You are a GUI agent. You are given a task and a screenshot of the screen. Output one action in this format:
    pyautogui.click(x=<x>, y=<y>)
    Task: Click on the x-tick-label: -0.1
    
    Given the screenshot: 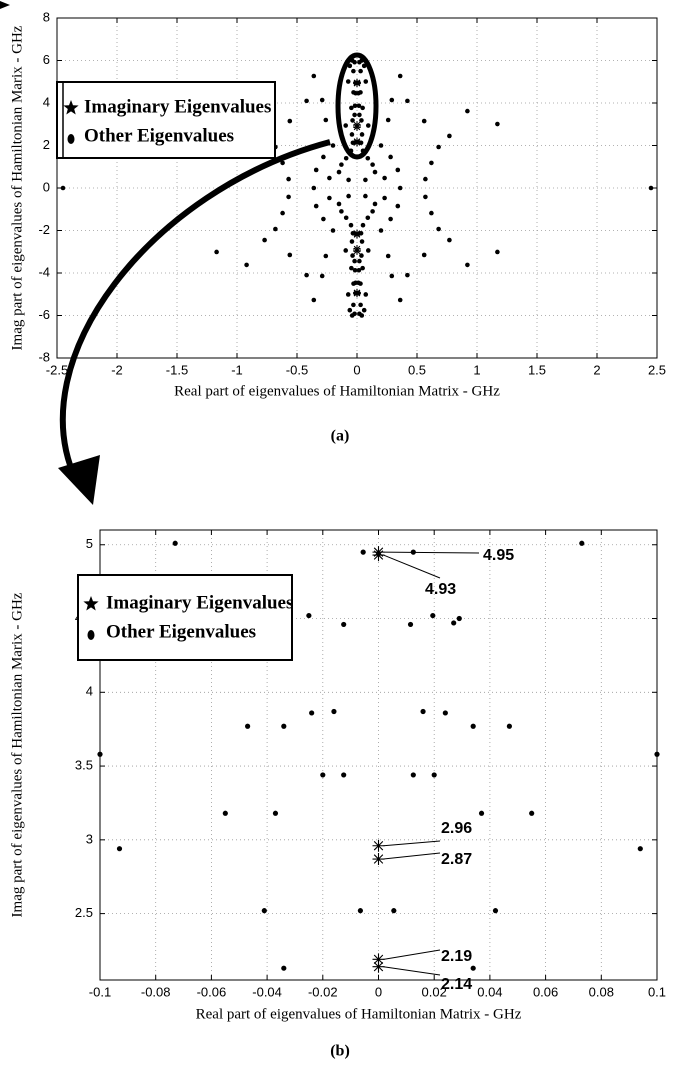 What is the action you would take?
    pyautogui.click(x=100, y=991)
    